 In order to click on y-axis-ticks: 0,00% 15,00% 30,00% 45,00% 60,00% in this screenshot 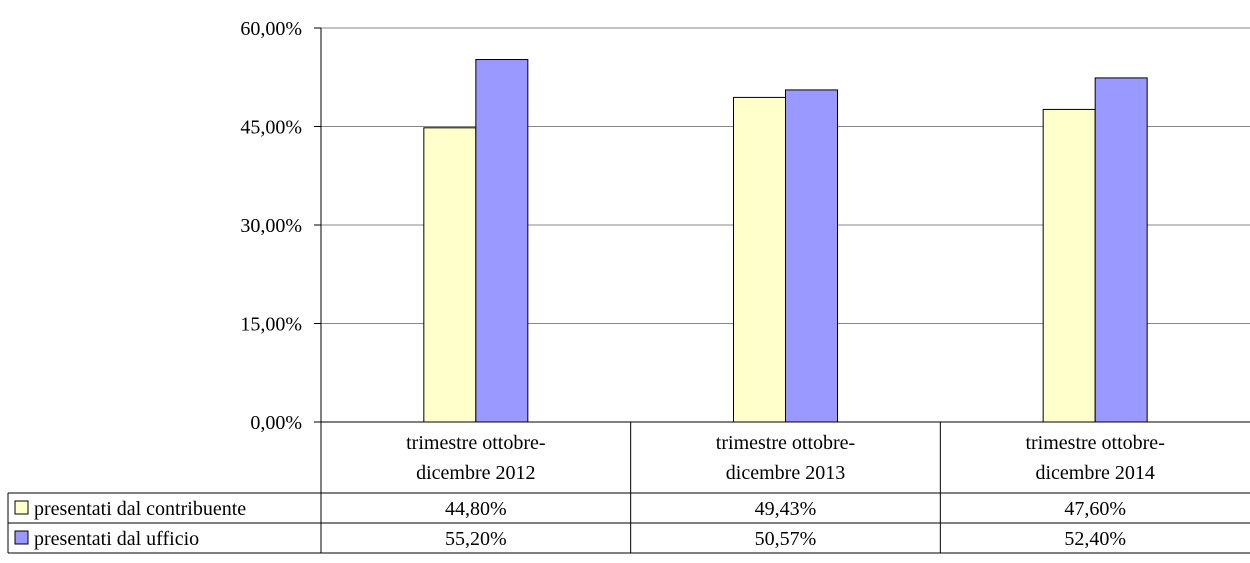, I will do `click(280, 226)`.